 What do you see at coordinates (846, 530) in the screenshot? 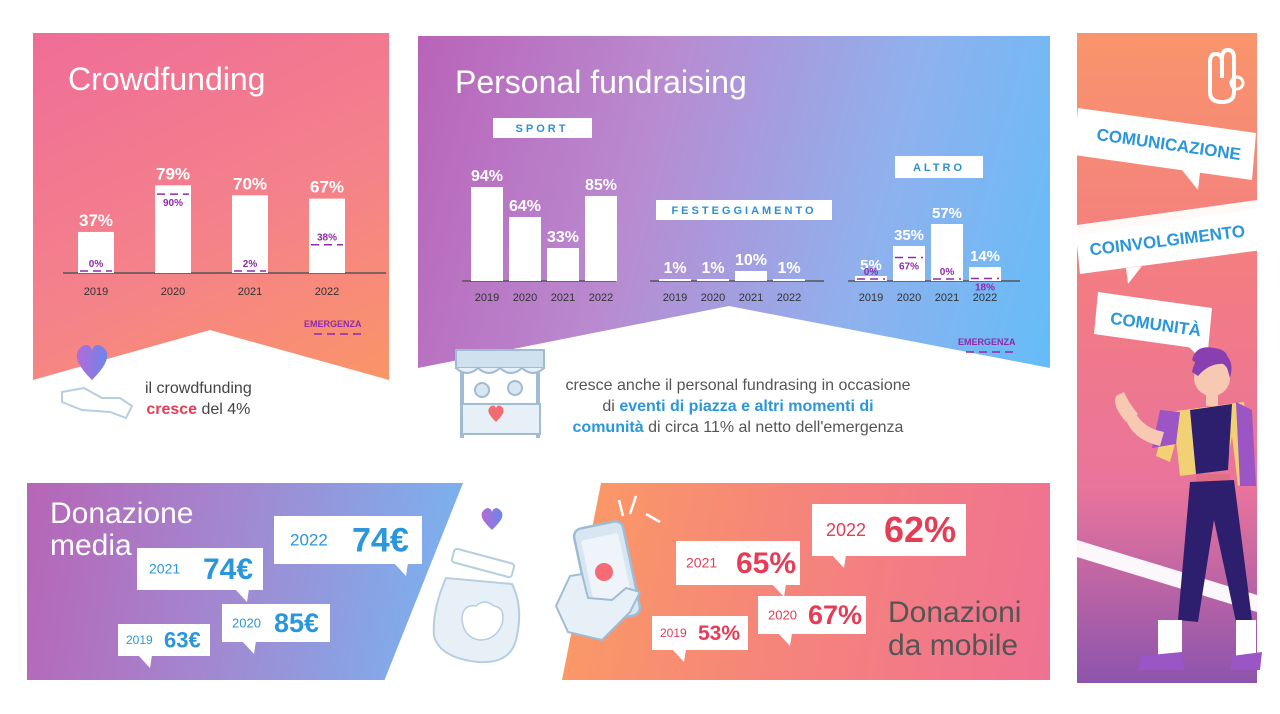
I see `bubble-year-mobile-2022: 2022` at bounding box center [846, 530].